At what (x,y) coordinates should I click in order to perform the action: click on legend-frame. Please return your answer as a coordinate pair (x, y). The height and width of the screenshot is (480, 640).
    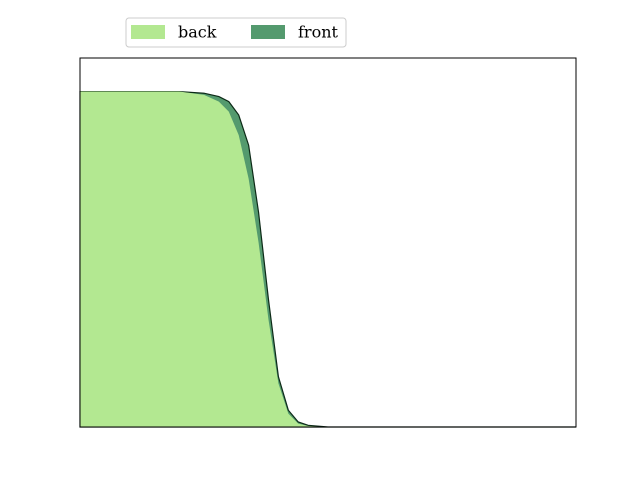
    Looking at the image, I should click on (236, 32).